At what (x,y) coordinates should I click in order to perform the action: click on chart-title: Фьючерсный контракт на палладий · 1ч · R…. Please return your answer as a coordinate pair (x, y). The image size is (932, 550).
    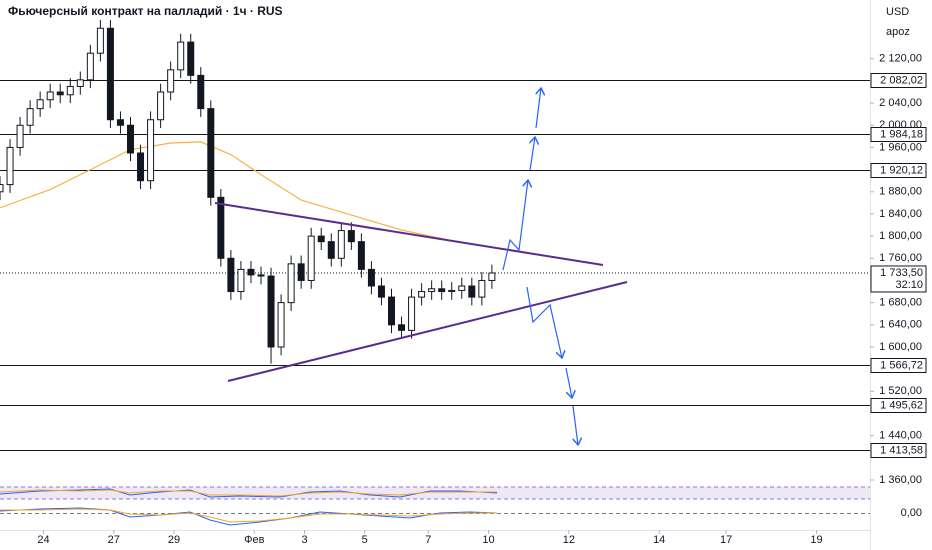
    Looking at the image, I should click on (145, 11).